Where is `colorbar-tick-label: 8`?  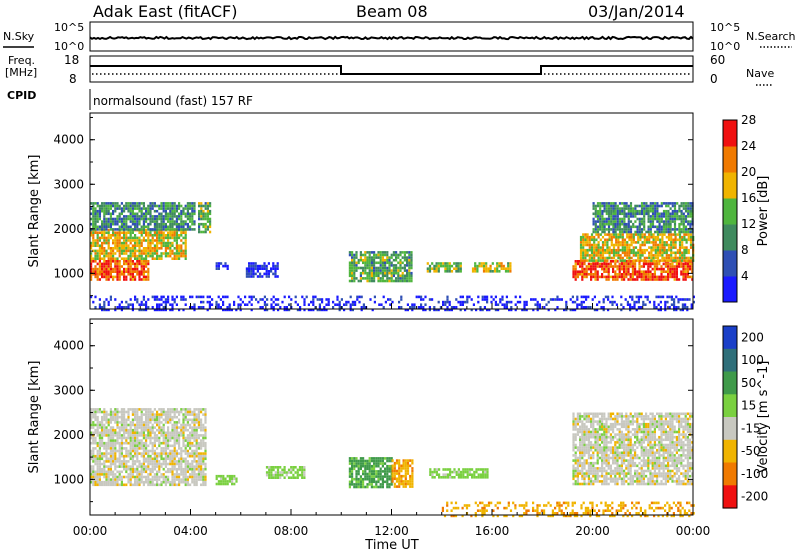 colorbar-tick-label: 8 is located at coordinates (745, 250).